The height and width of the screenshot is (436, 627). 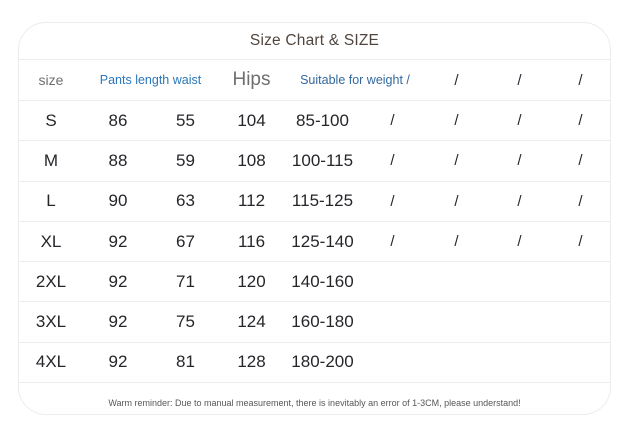 I want to click on cell-size: XL, so click(x=51, y=241).